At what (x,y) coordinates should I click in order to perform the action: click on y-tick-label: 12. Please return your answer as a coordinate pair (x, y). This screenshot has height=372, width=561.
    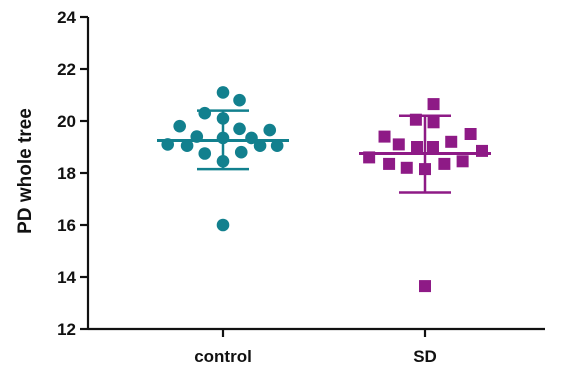
    Looking at the image, I should click on (66, 329).